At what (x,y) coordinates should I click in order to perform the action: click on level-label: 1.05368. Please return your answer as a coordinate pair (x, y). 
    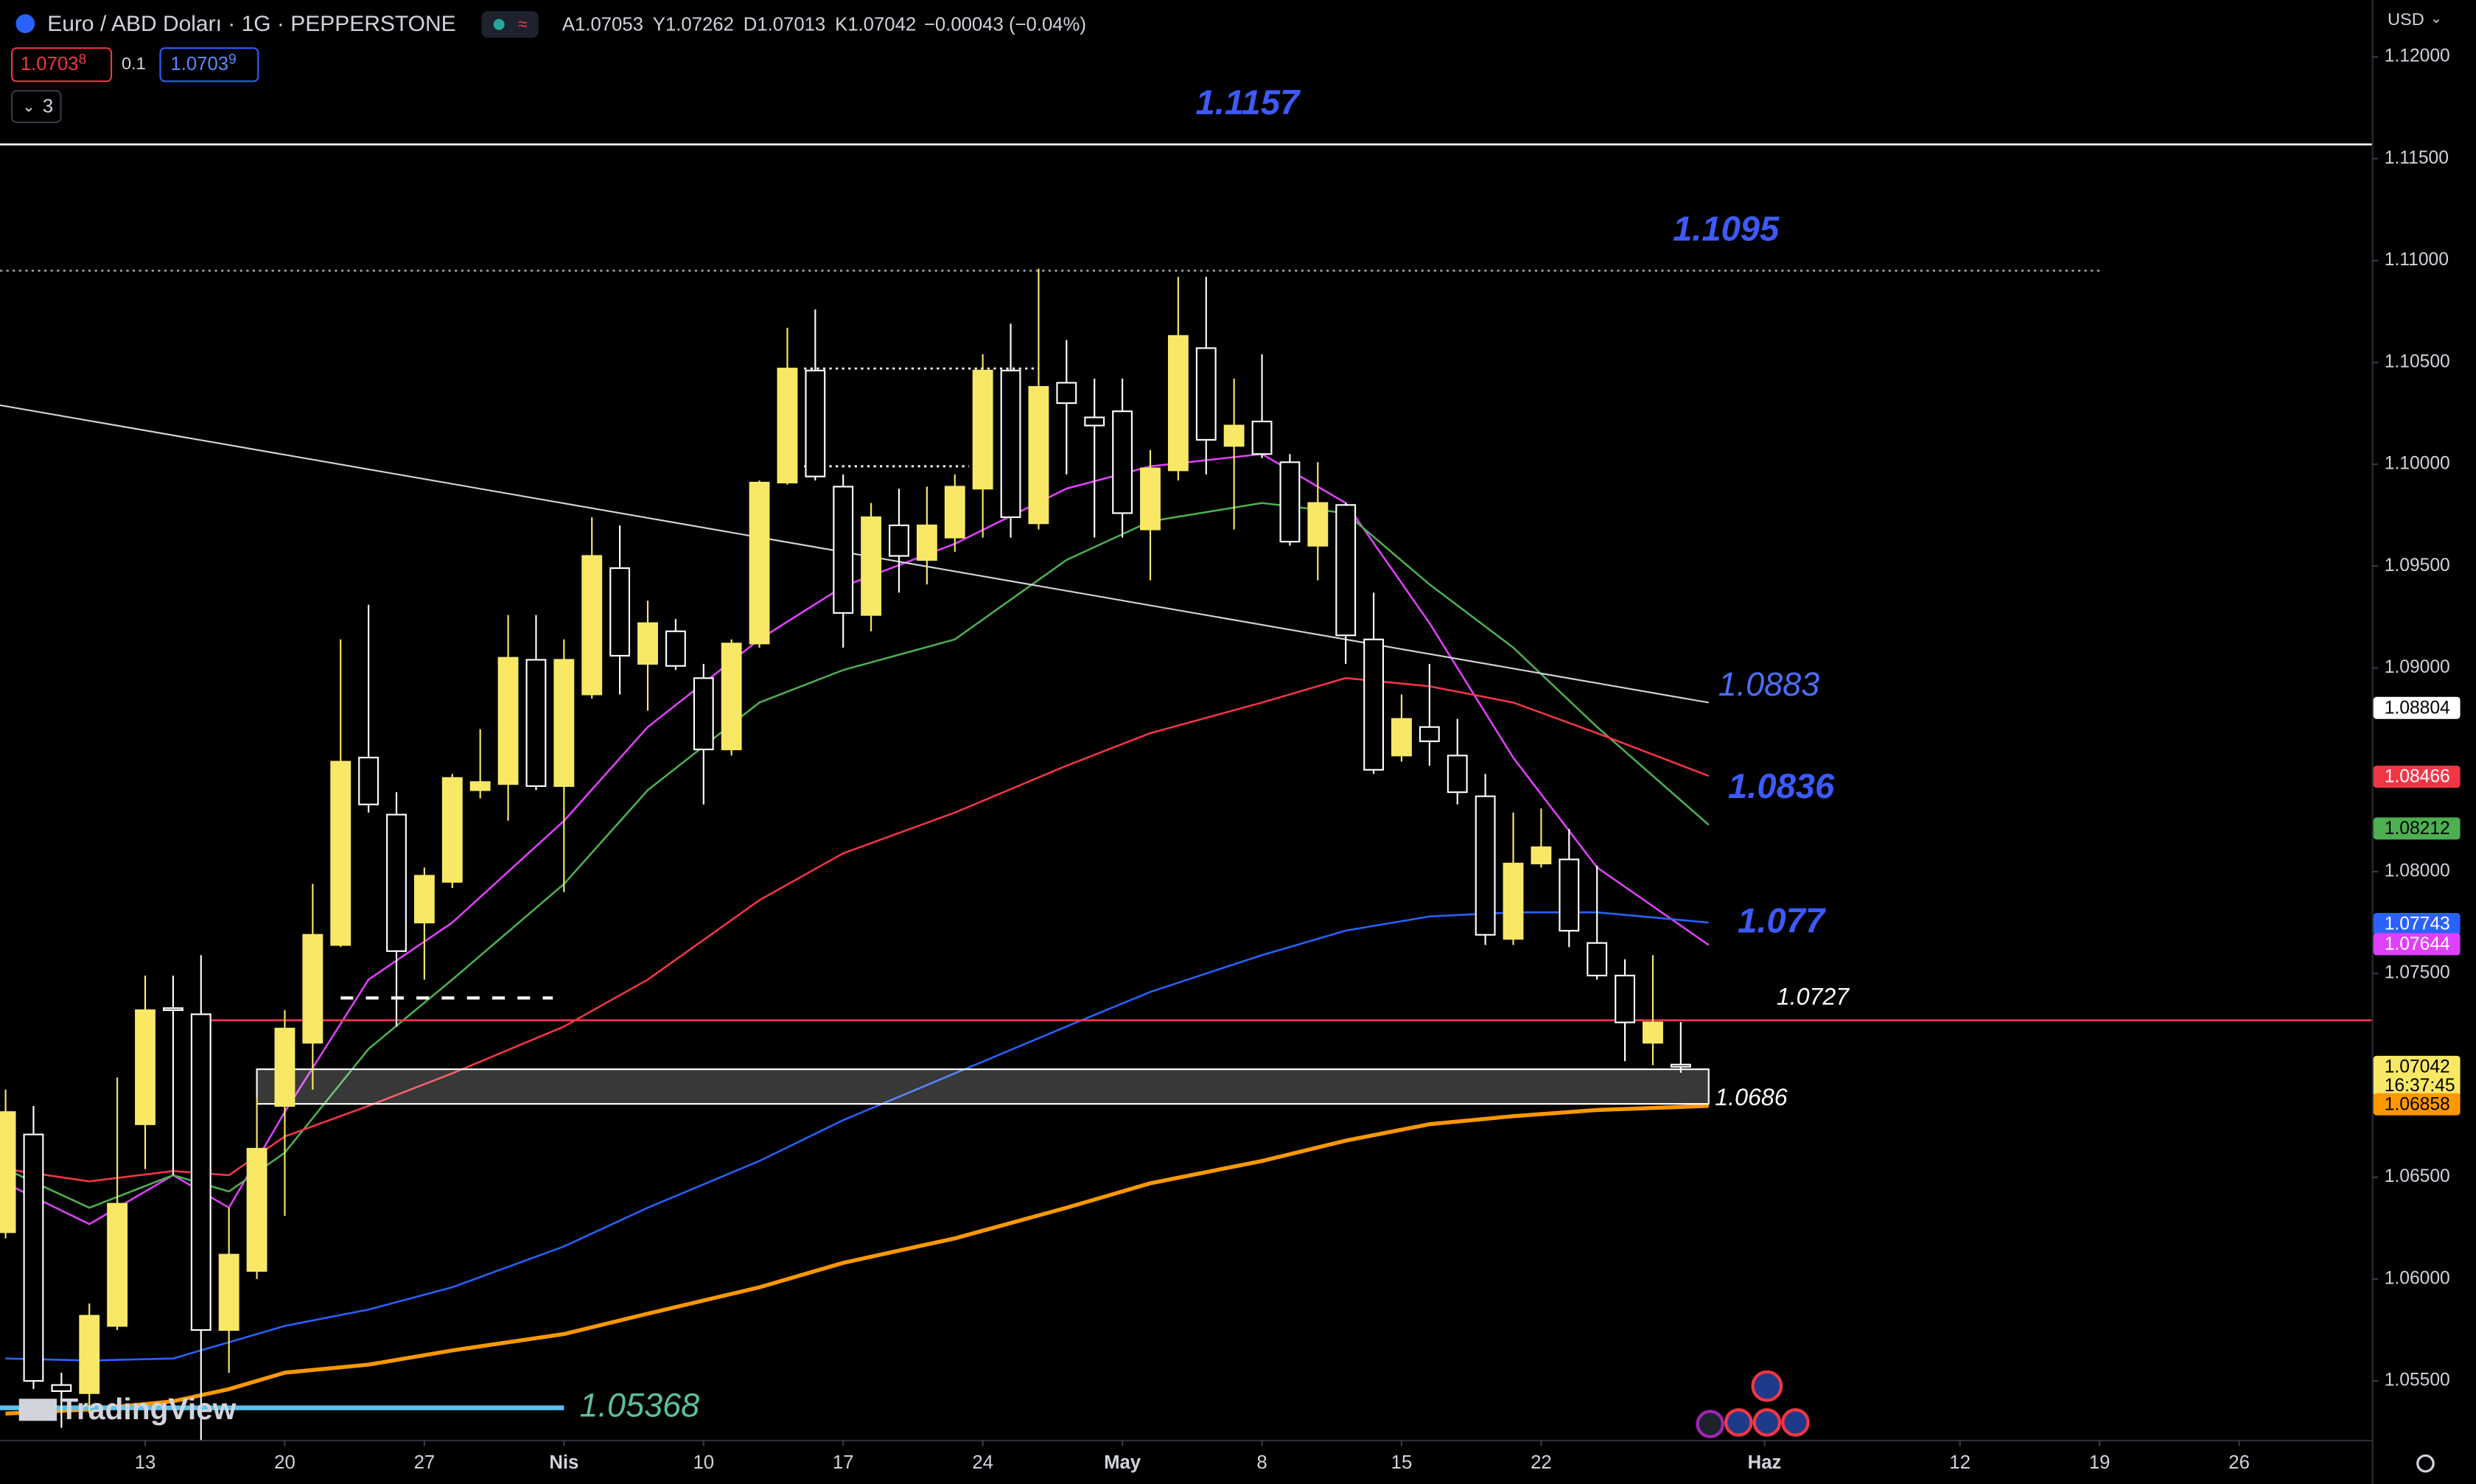
    Looking at the image, I should click on (640, 1405).